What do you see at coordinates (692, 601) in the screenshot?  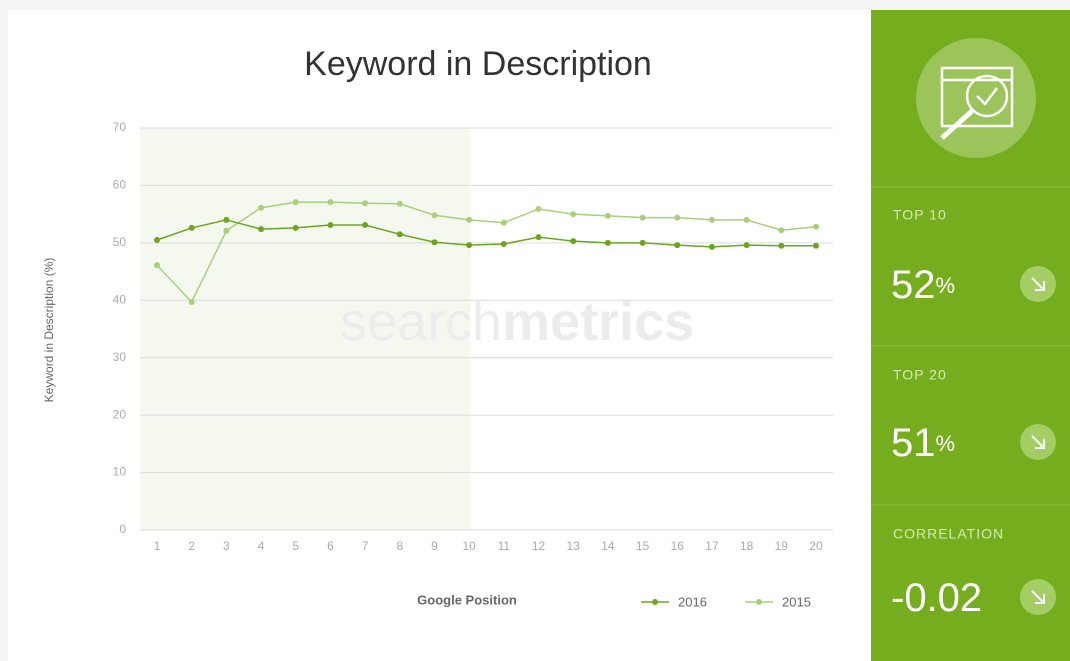 I see `legend-label: 2016` at bounding box center [692, 601].